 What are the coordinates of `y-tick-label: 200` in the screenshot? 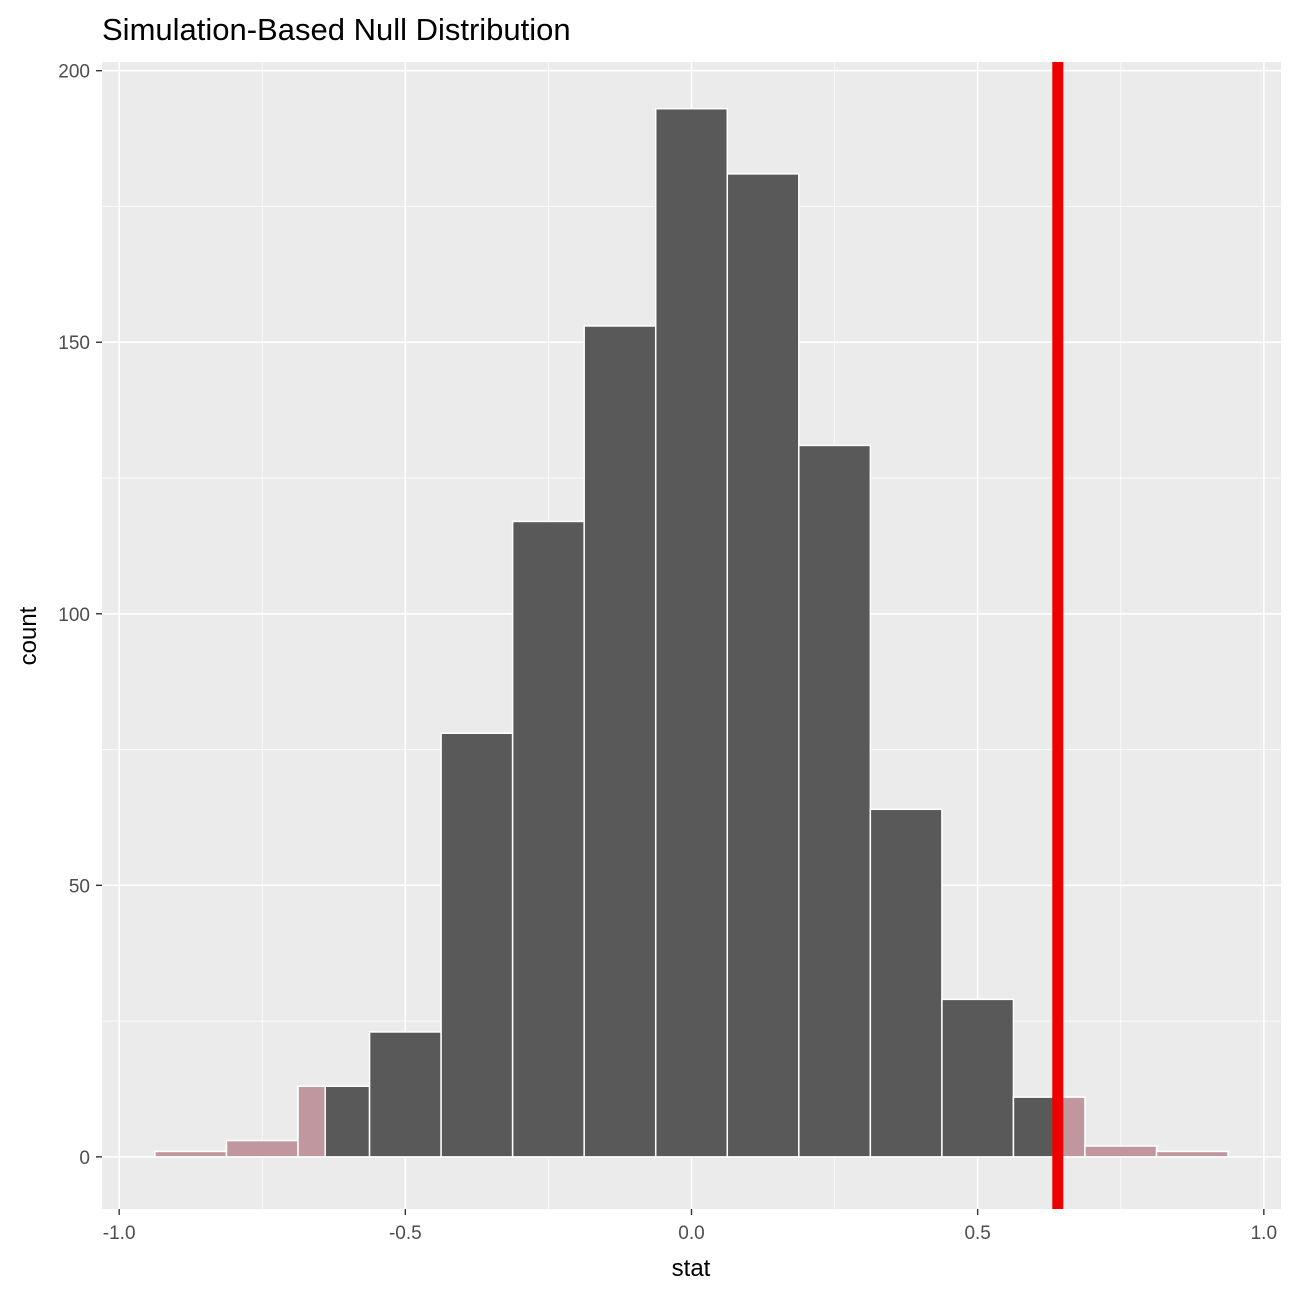 It's located at (74, 72).